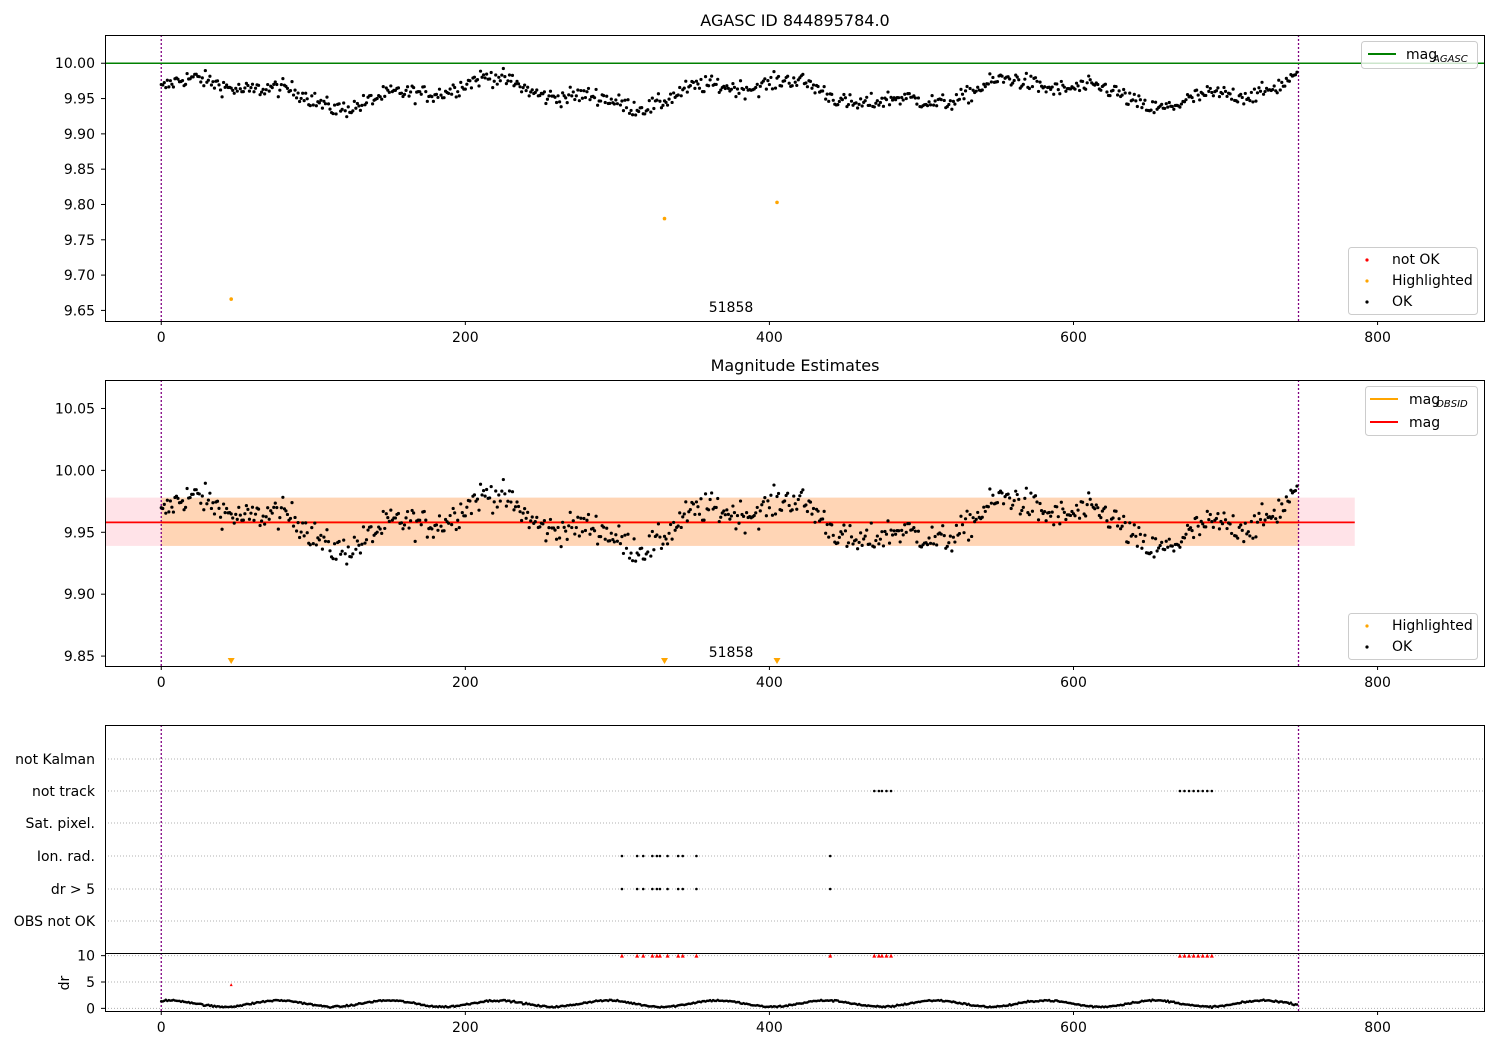  I want to click on y-tick-label: 10, so click(86, 957).